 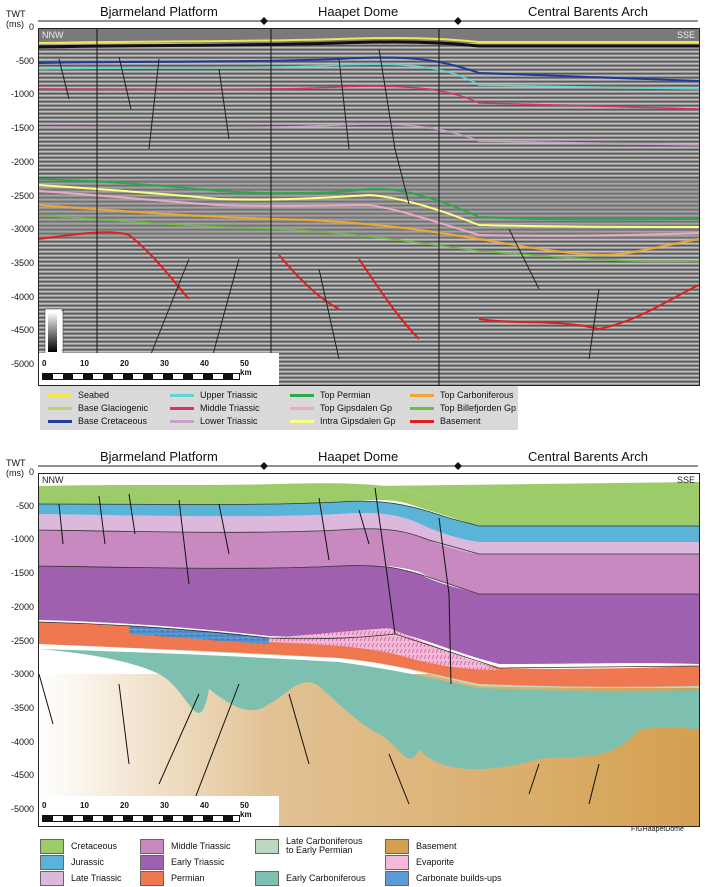 I want to click on axis-title-line: TWT, so click(x=16, y=463).